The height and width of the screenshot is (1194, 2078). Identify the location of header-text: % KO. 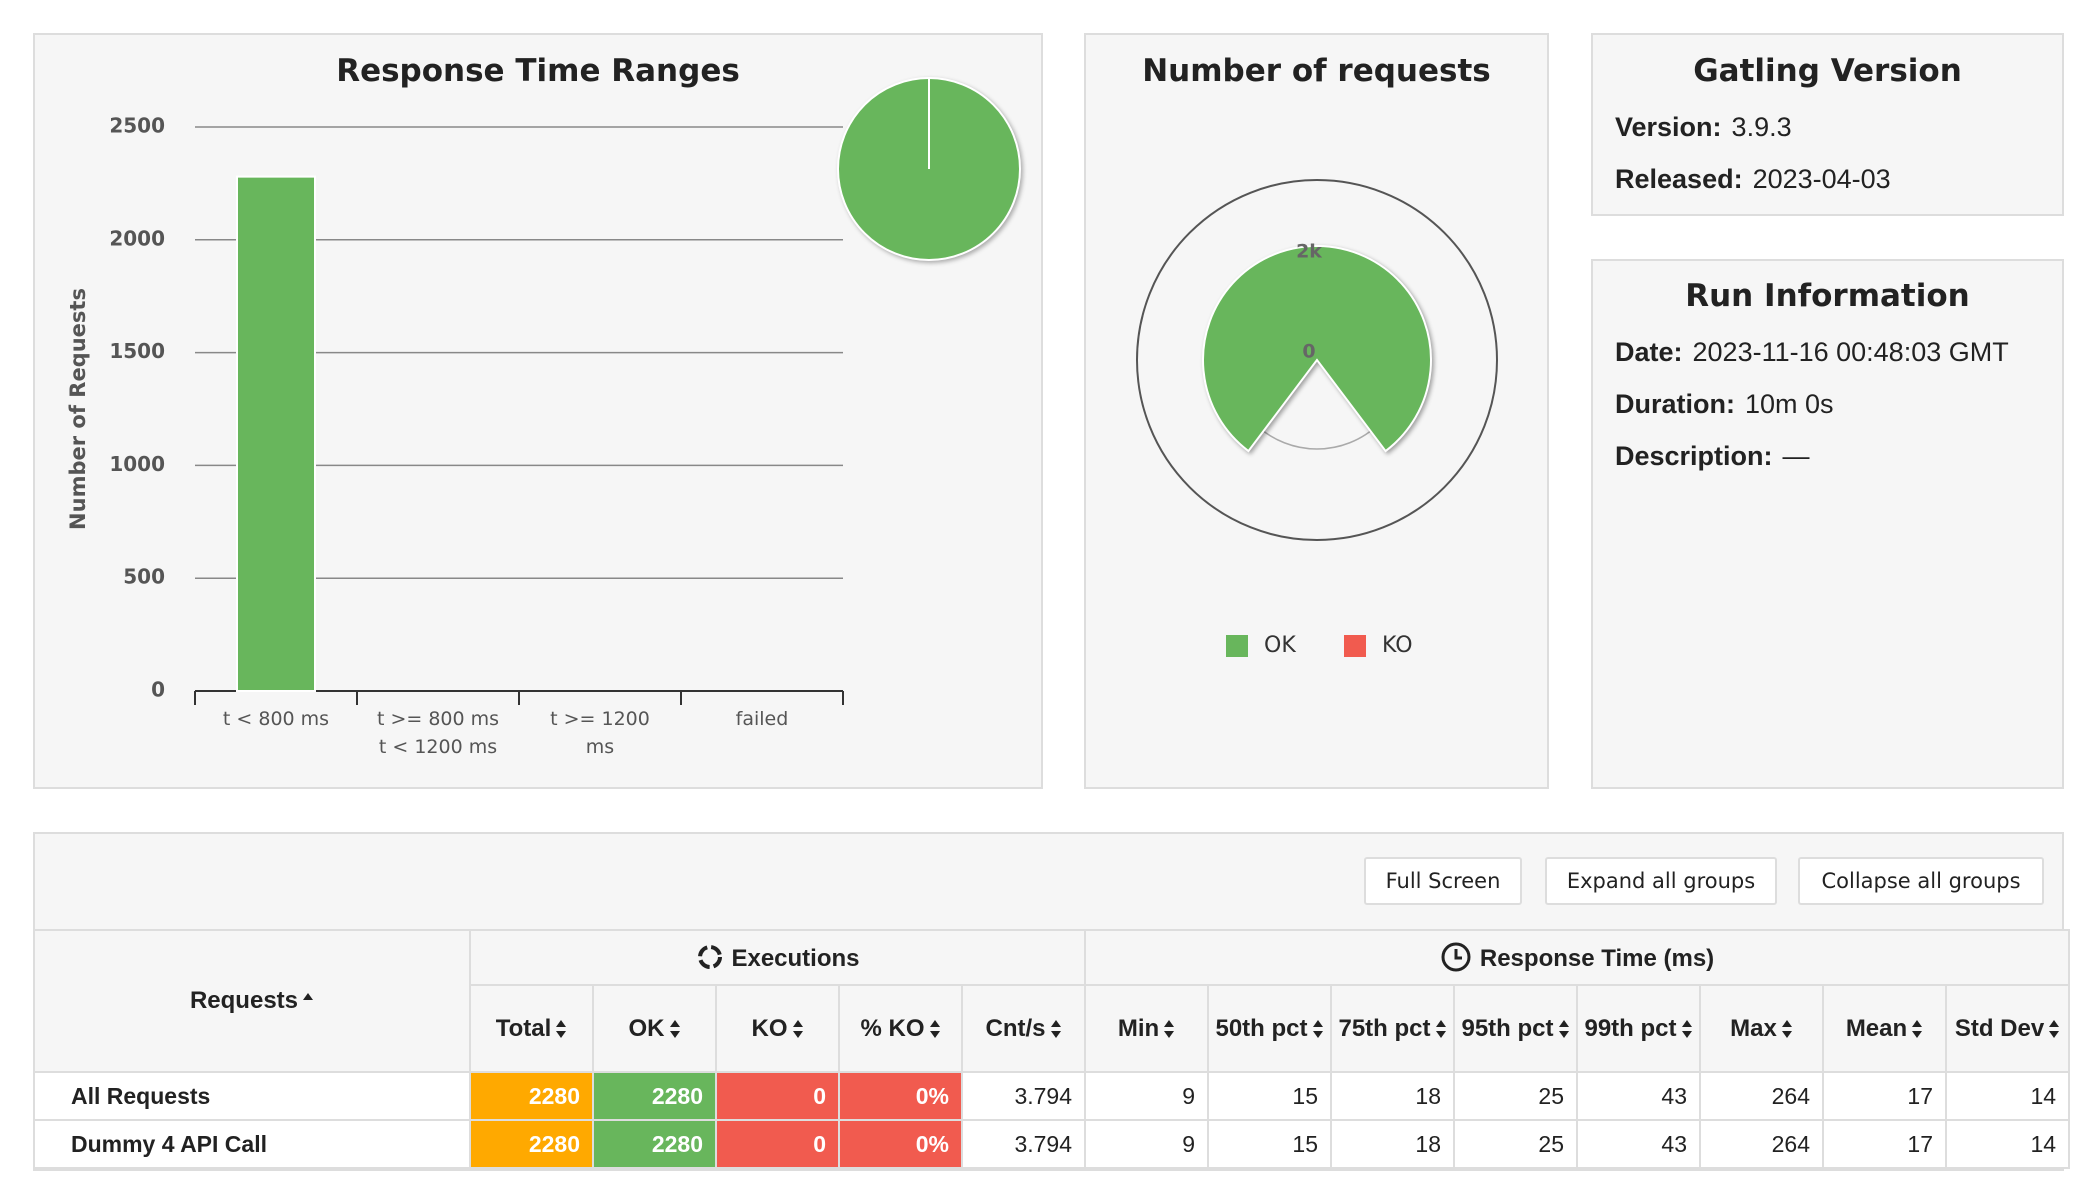
(892, 1028).